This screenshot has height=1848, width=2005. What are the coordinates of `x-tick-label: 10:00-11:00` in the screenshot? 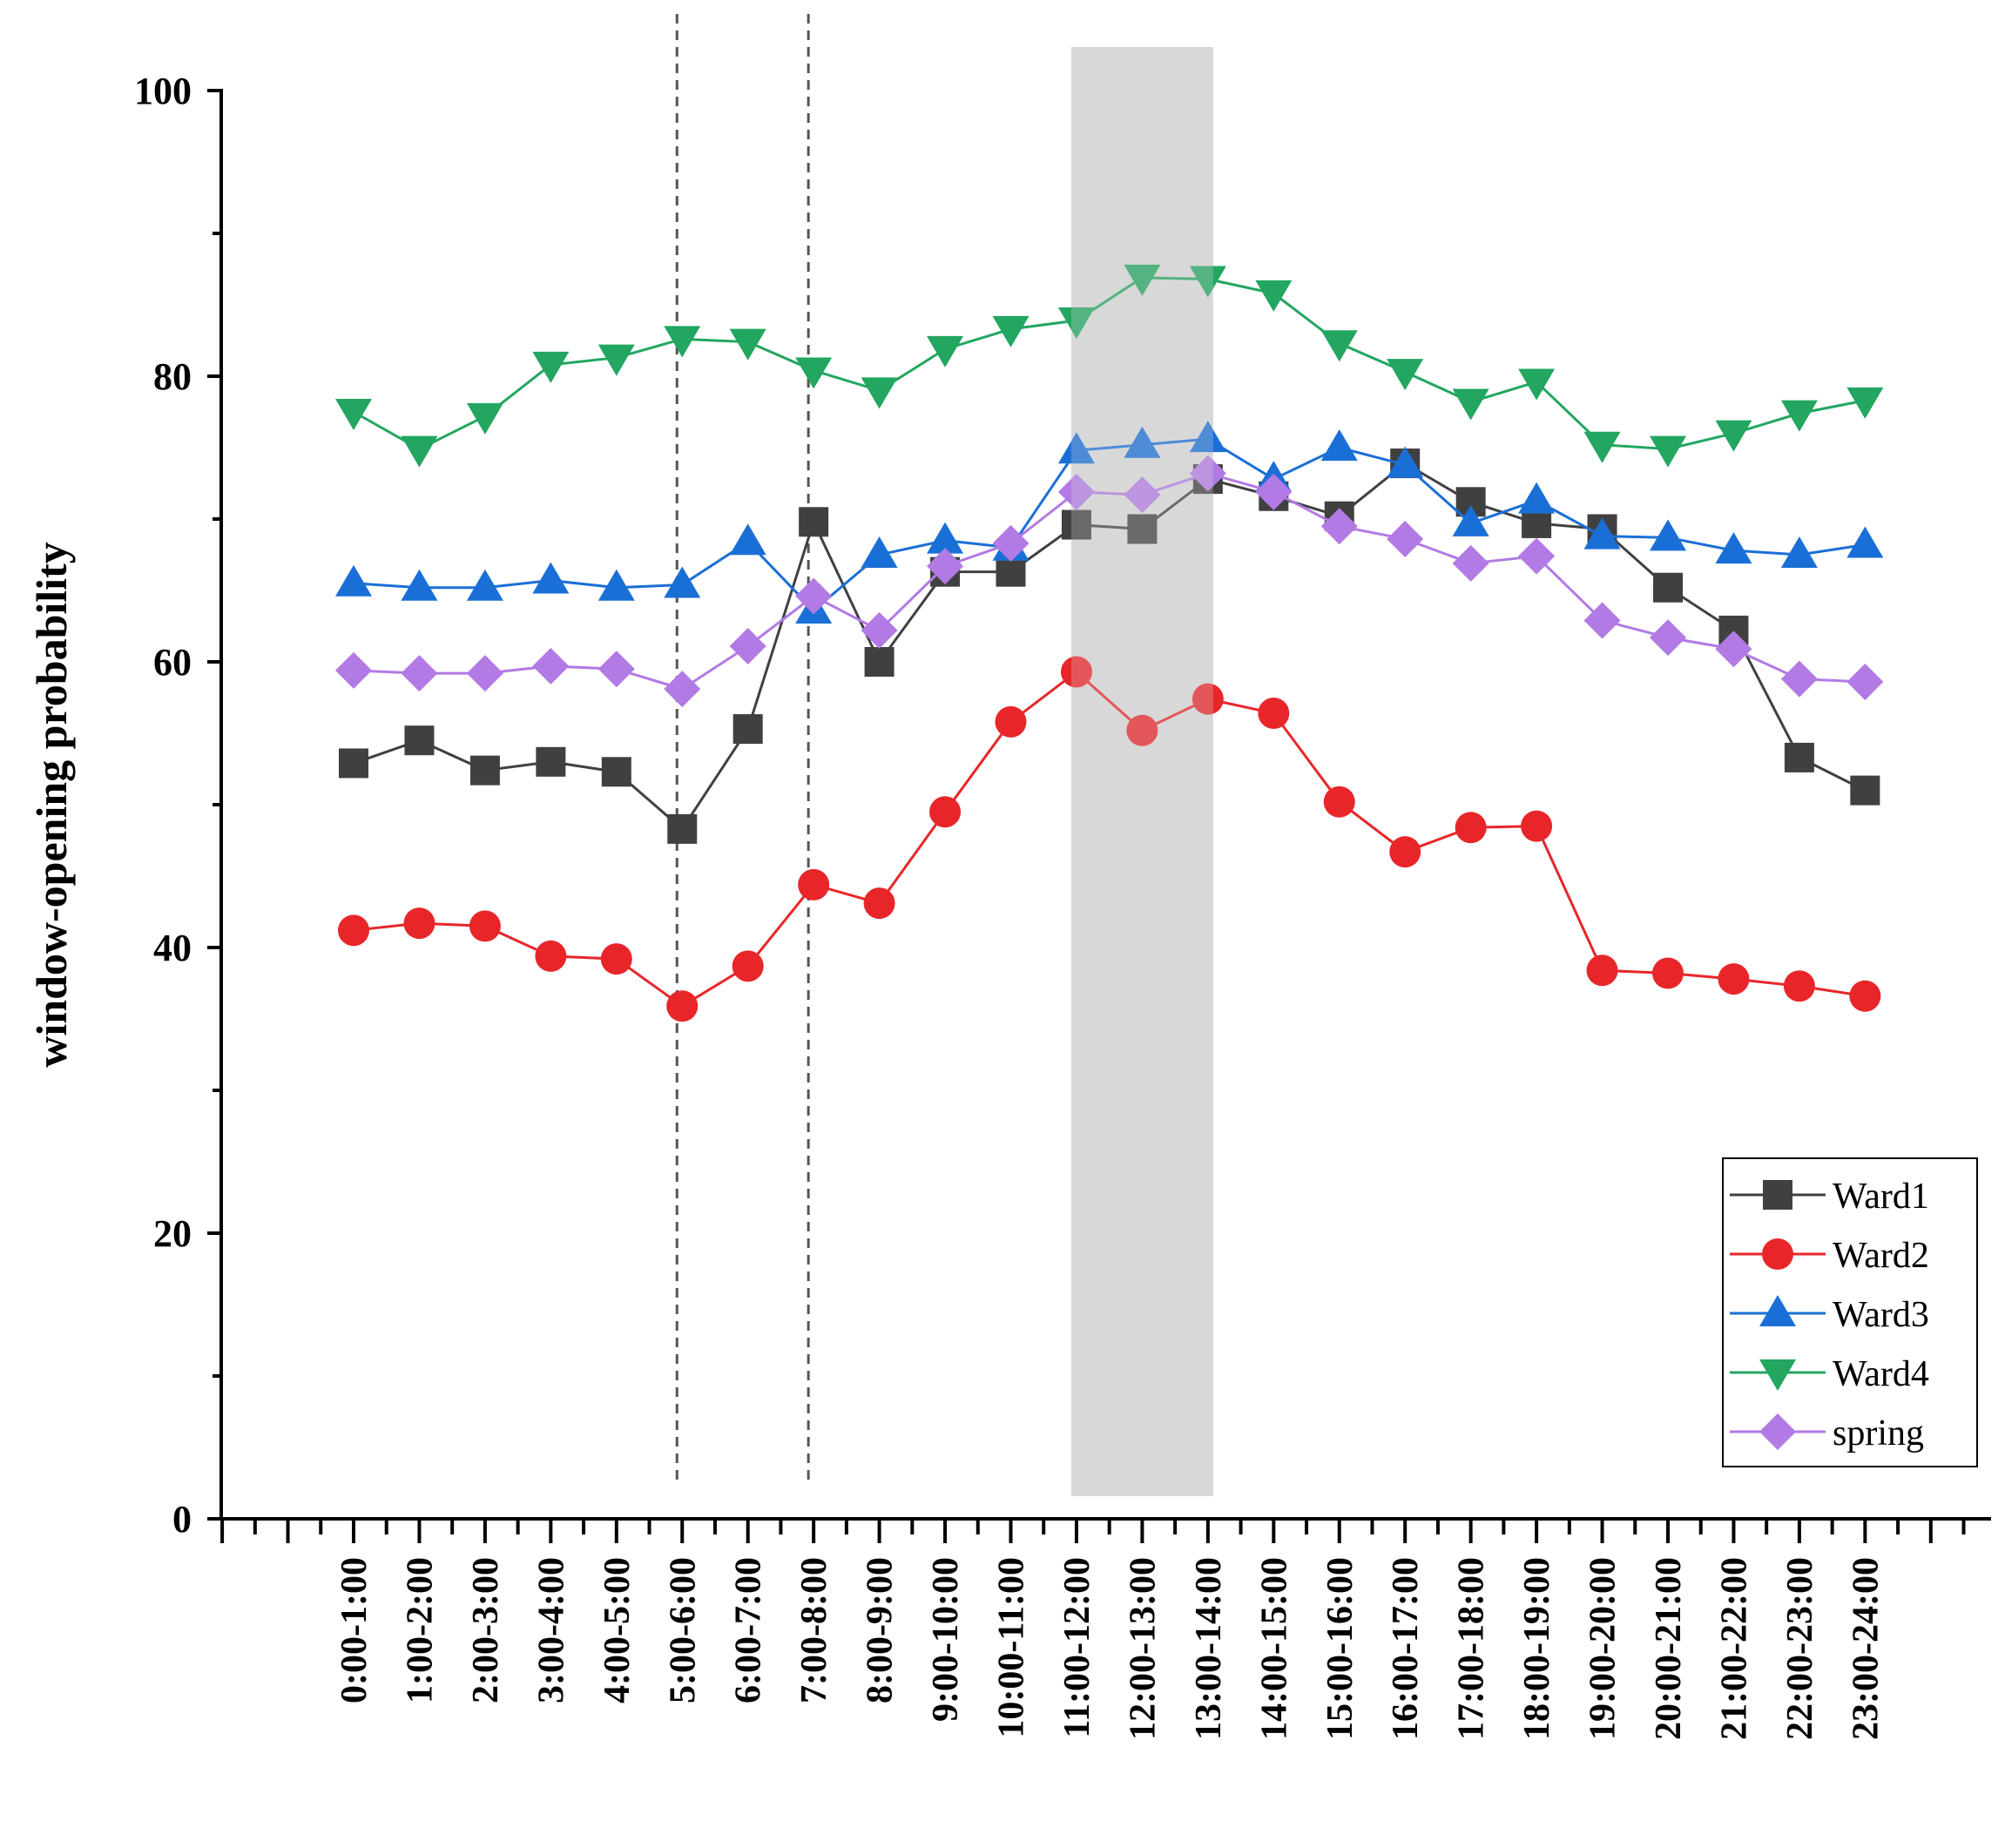 It's located at (1012, 1647).